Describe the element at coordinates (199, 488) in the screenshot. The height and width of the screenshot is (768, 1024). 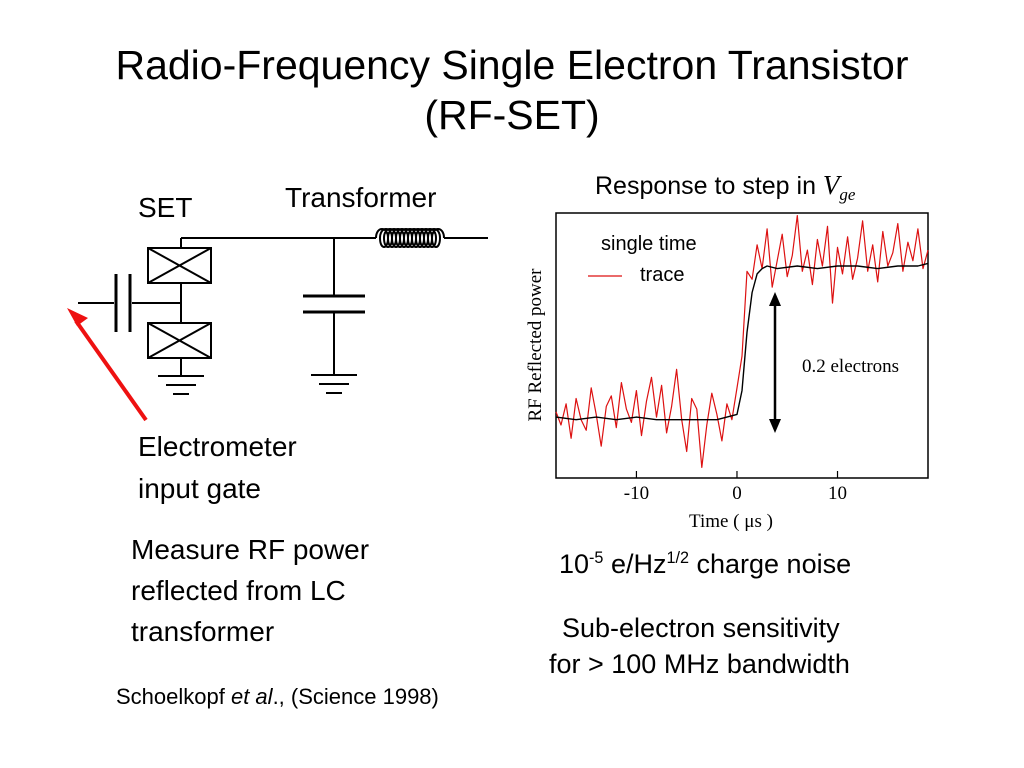
I see `gate-label-line2: input gate` at that location.